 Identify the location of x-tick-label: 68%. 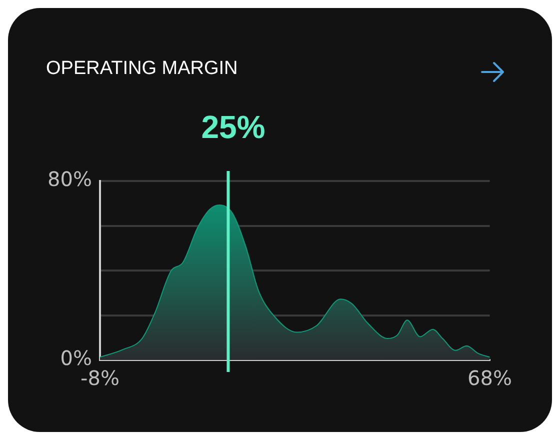
(490, 378).